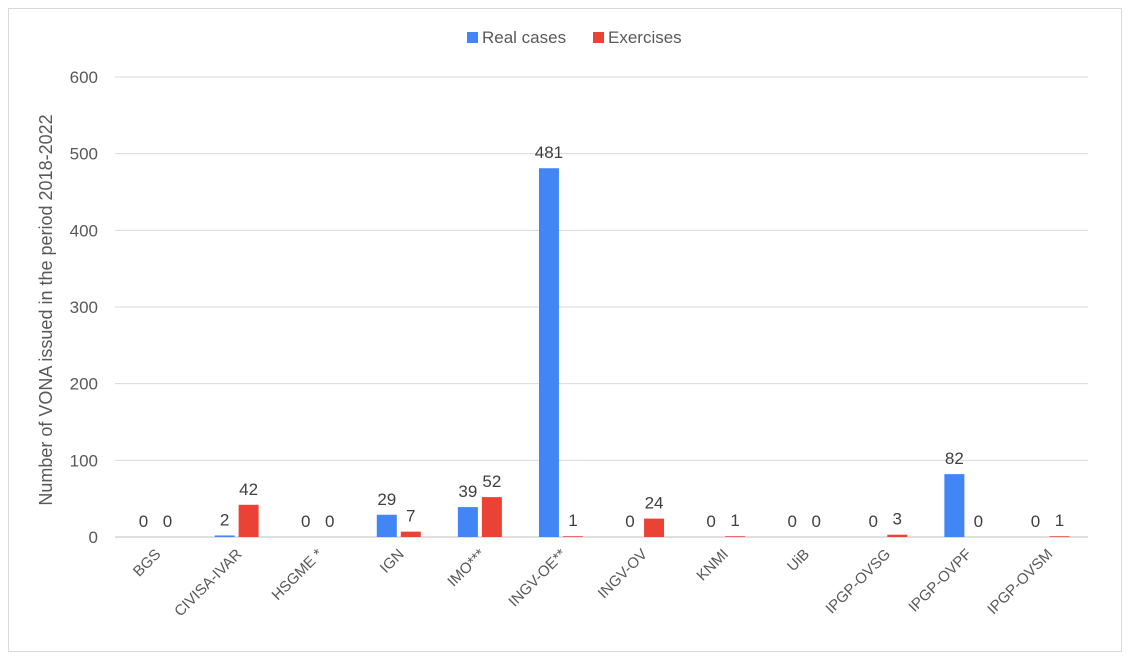 This screenshot has height=657, width=1131. What do you see at coordinates (524, 37) in the screenshot?
I see `legend-label: Real cases` at bounding box center [524, 37].